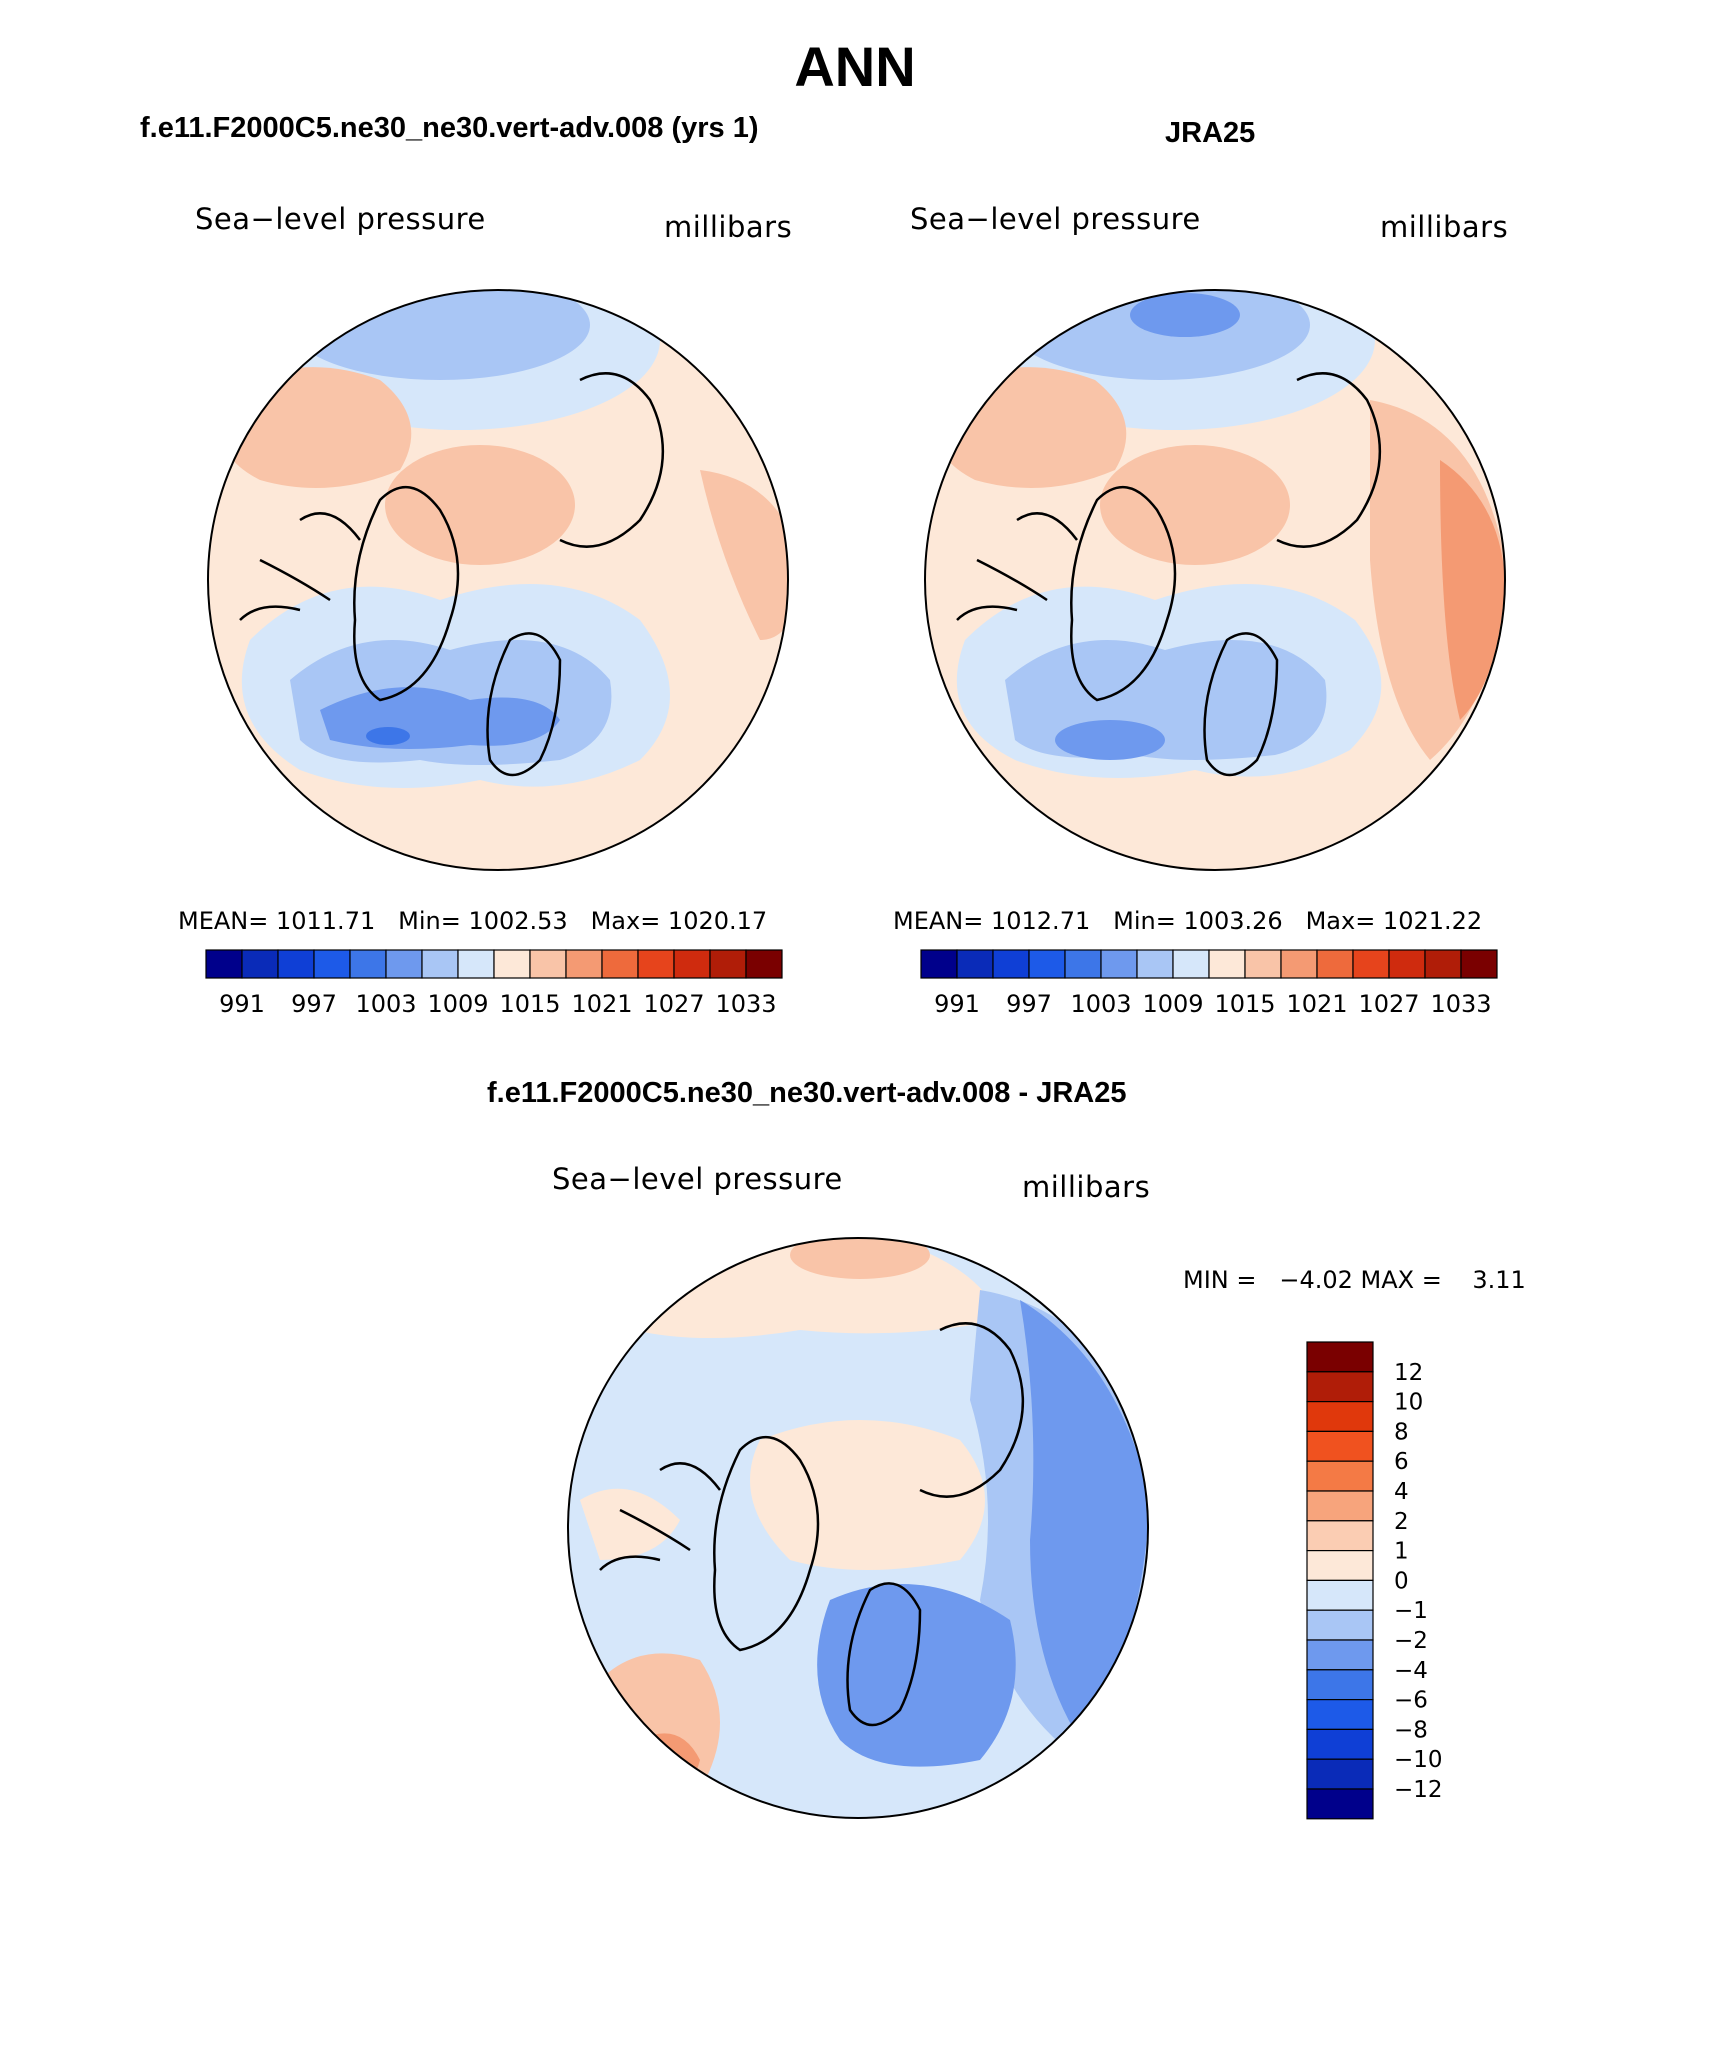 This screenshot has width=1710, height=2061. I want to click on model-coastlines, so click(452, 574).